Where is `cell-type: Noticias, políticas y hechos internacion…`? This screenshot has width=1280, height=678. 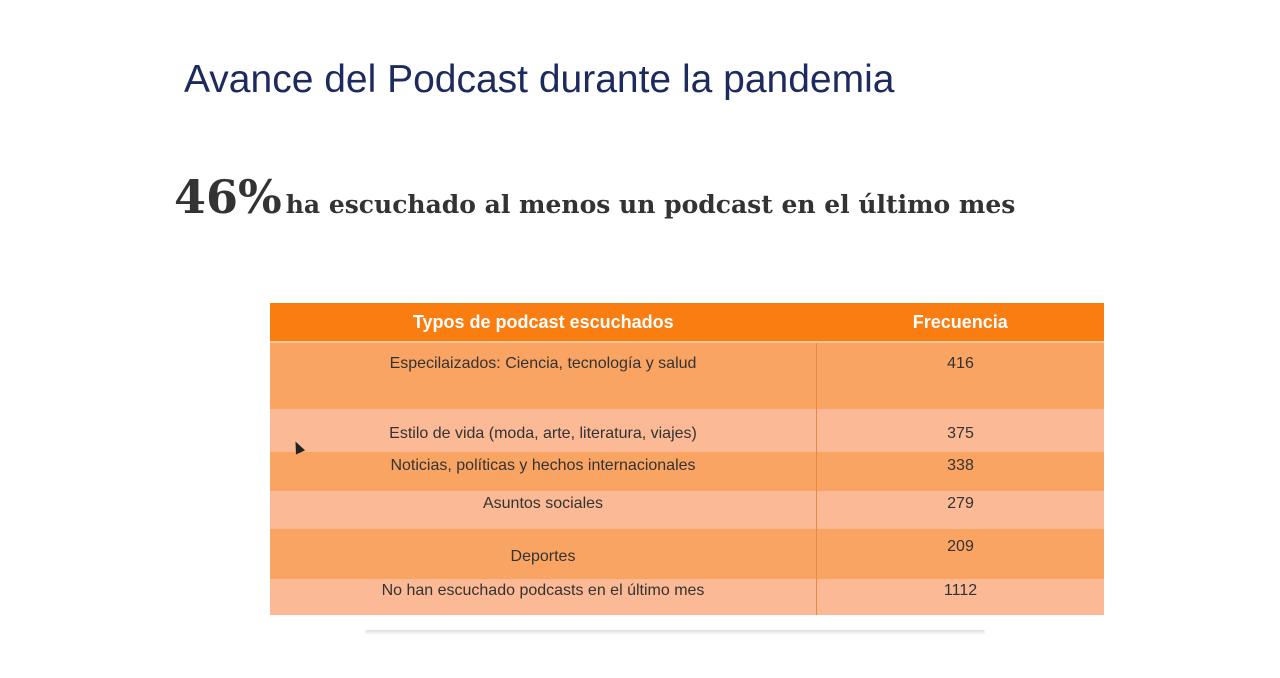
cell-type: Noticias, políticas y hechos internacion… is located at coordinates (543, 471).